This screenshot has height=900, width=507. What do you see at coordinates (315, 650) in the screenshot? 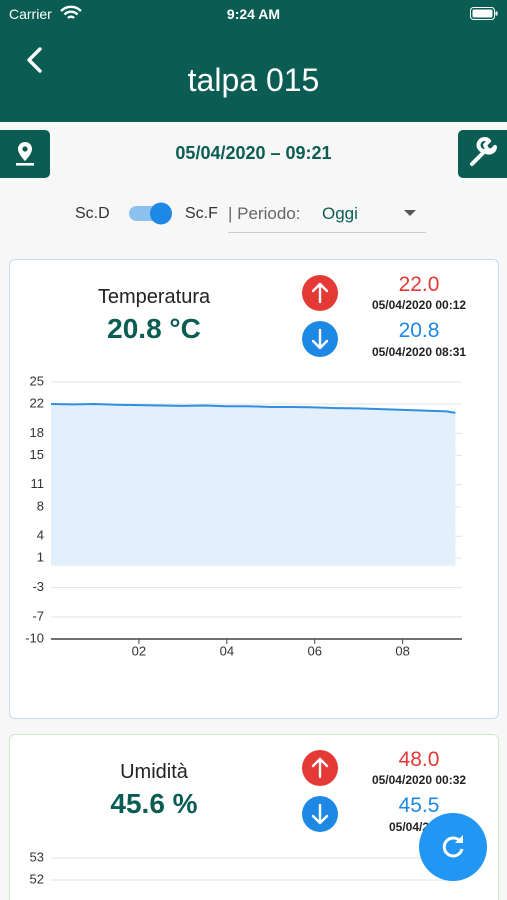
I see `x-tick-label: 06` at bounding box center [315, 650].